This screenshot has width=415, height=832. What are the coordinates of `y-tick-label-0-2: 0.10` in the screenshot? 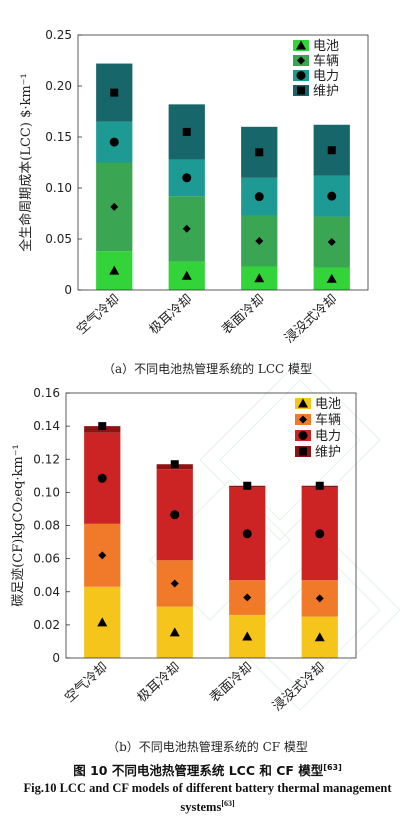 It's located at (58, 188).